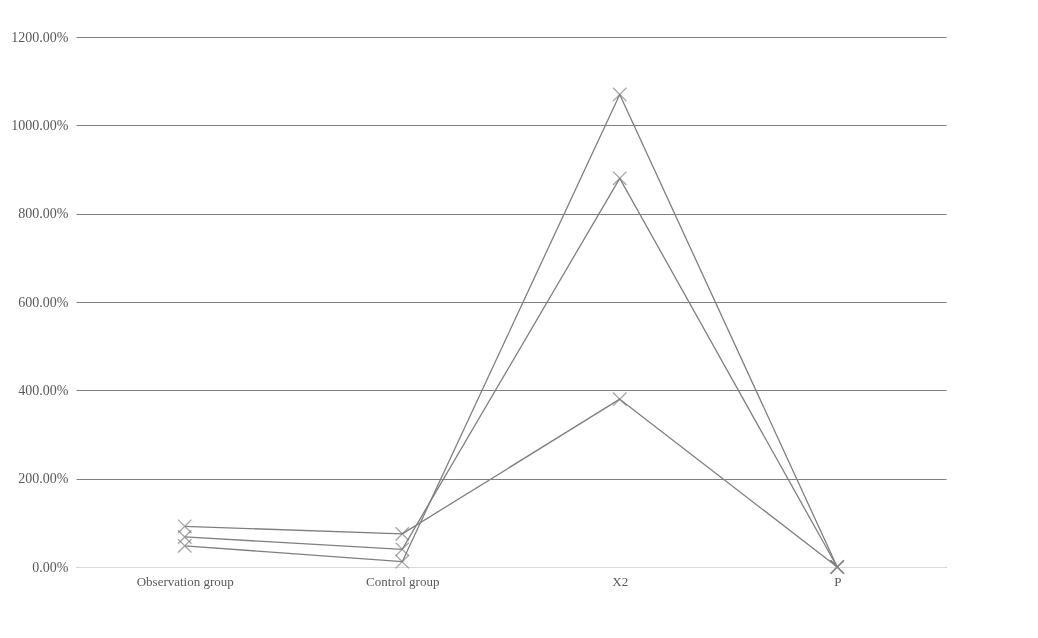  I want to click on y-tick-label: 1200.00%, so click(40, 37).